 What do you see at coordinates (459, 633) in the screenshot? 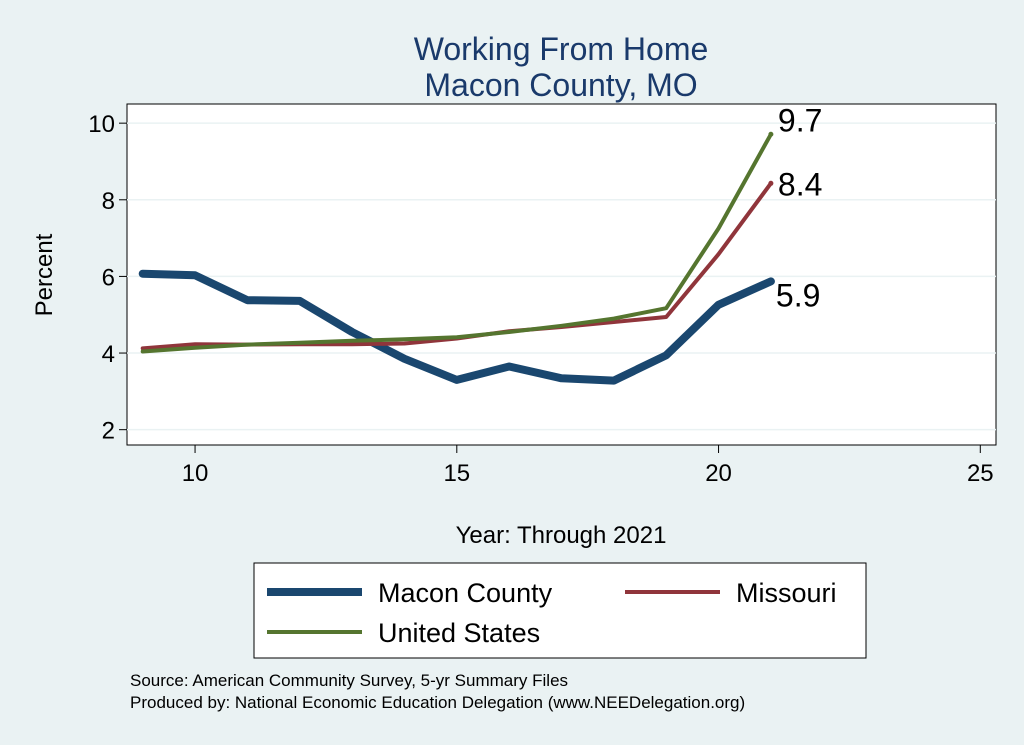
I see `legend-label-united-states: United States` at bounding box center [459, 633].